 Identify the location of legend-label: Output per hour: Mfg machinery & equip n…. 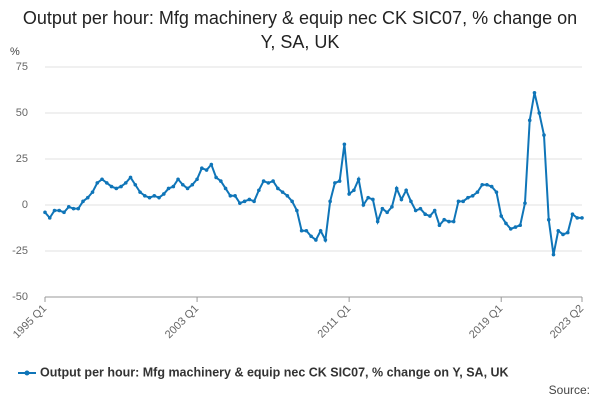
(274, 372).